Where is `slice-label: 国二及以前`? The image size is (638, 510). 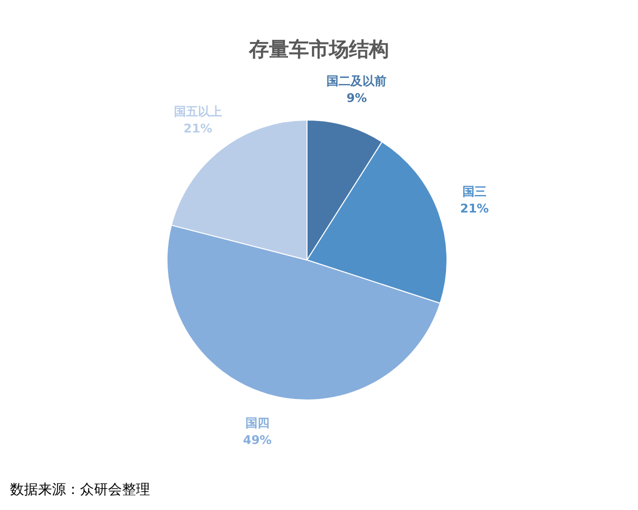
slice-label: 国二及以前 is located at coordinates (356, 81).